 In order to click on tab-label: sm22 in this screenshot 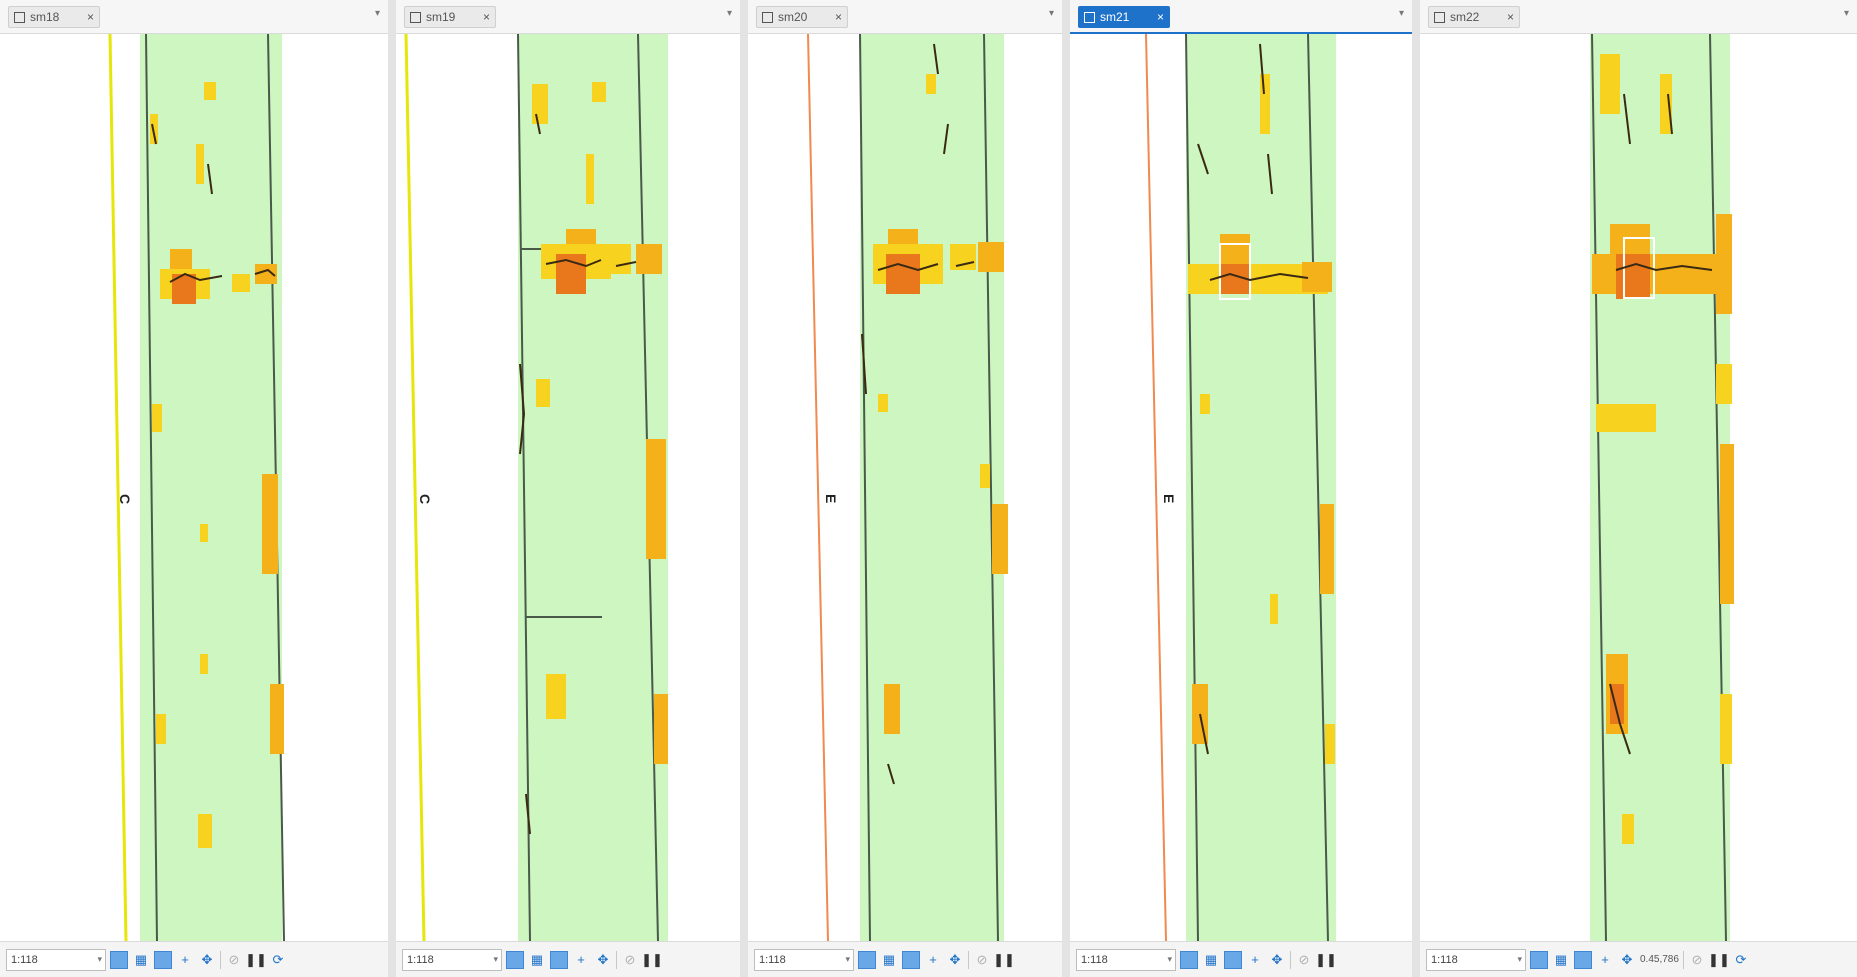, I will do `click(1465, 17)`.